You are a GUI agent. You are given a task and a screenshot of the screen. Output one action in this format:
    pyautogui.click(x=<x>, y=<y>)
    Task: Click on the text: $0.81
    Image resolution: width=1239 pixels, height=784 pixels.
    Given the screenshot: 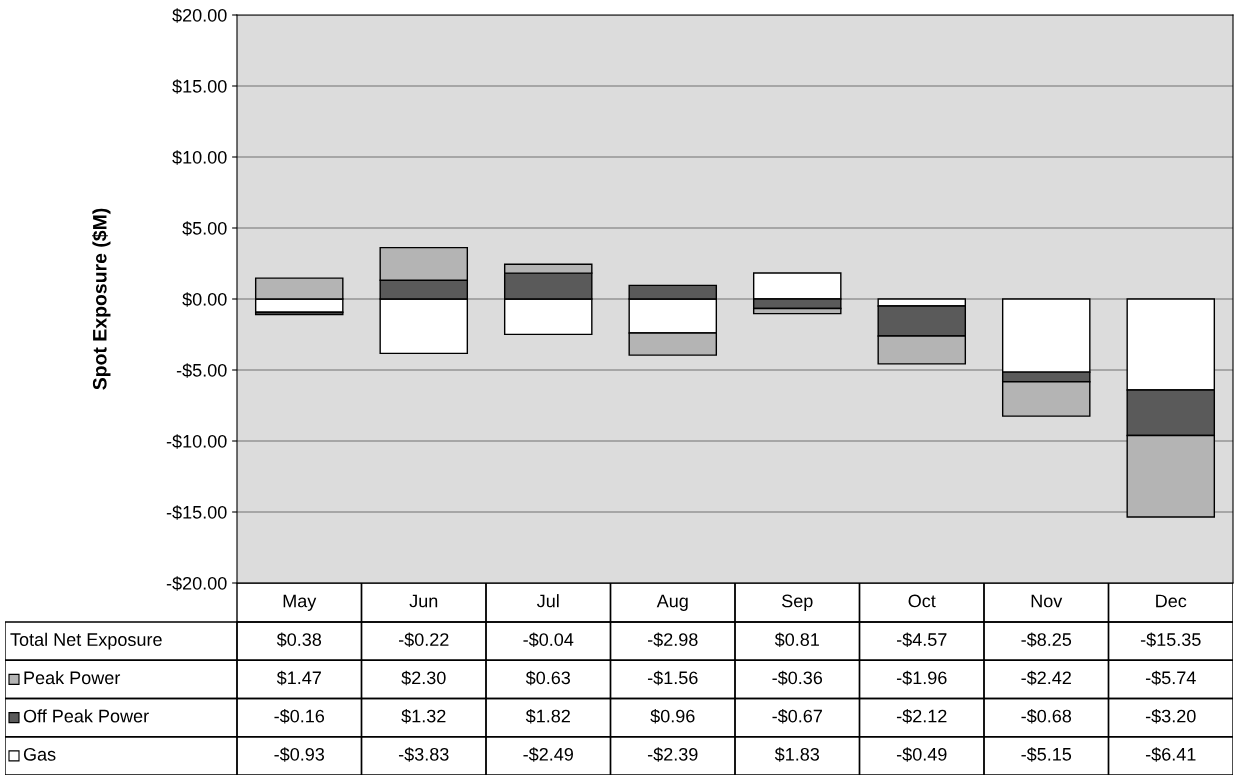 What is the action you would take?
    pyautogui.click(x=796, y=640)
    